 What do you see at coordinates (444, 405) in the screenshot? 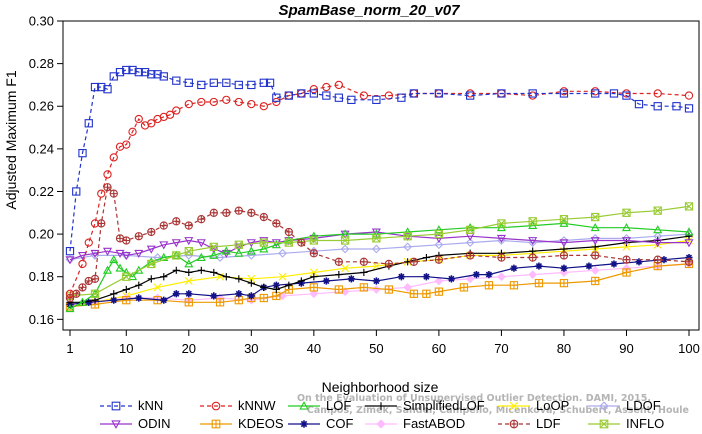
I see `legend-label: SimplifiedLOF` at bounding box center [444, 405].